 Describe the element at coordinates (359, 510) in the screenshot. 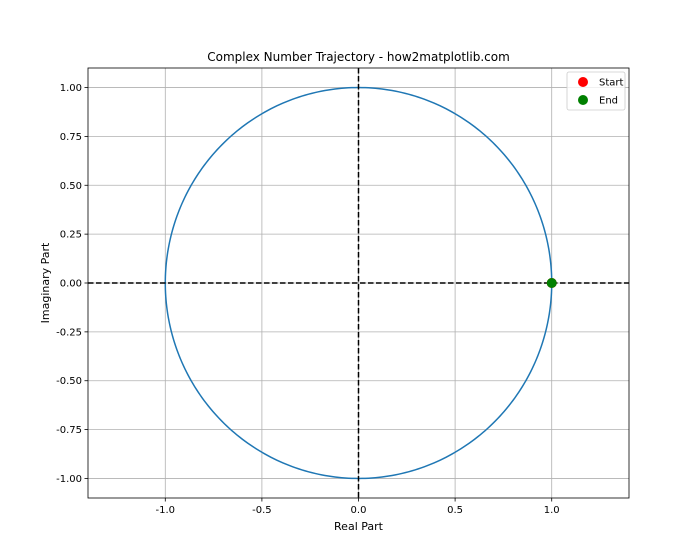

I see `x-tick-label: 0.0` at that location.